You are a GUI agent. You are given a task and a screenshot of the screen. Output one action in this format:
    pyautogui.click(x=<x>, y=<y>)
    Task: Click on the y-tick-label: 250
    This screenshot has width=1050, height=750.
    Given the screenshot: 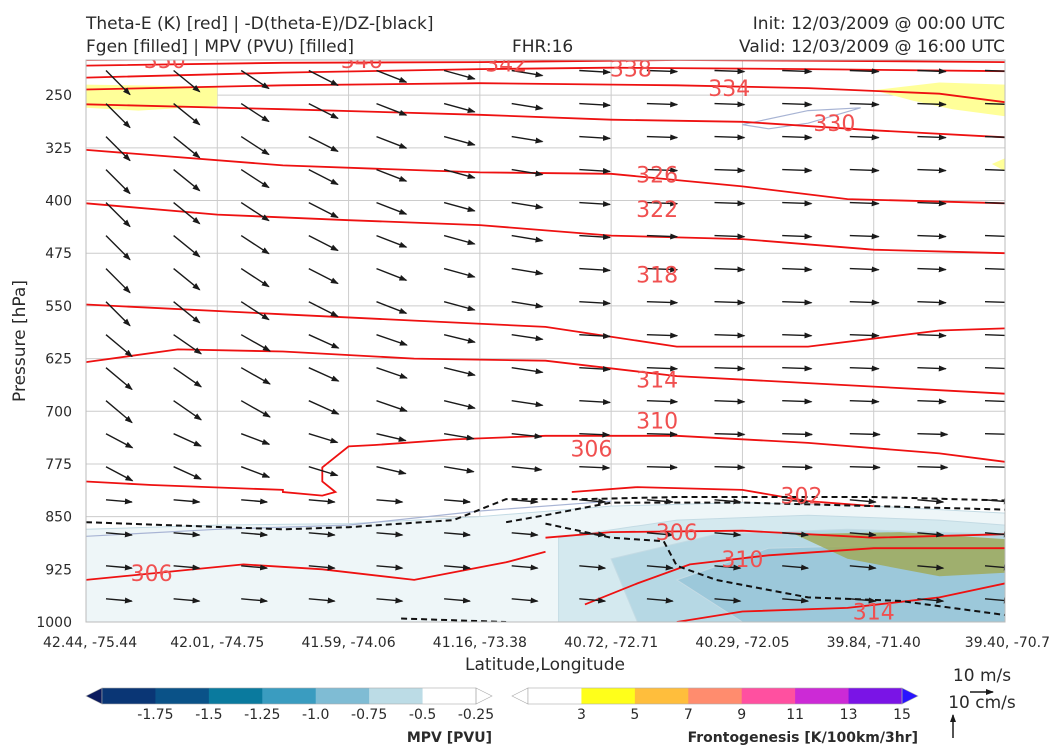 What is the action you would take?
    pyautogui.click(x=58, y=96)
    